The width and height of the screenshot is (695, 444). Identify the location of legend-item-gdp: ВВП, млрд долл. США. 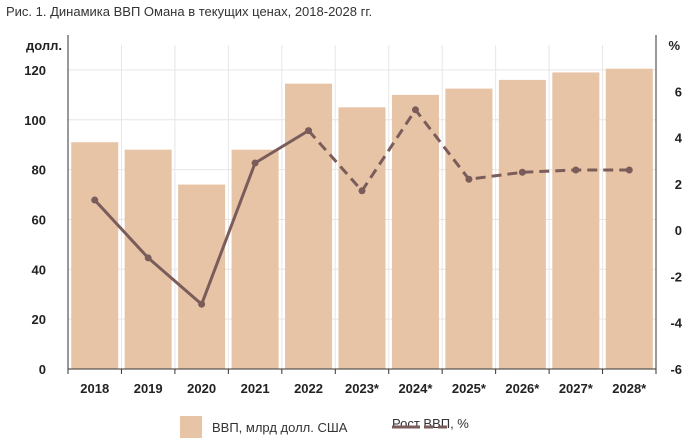
(263, 427).